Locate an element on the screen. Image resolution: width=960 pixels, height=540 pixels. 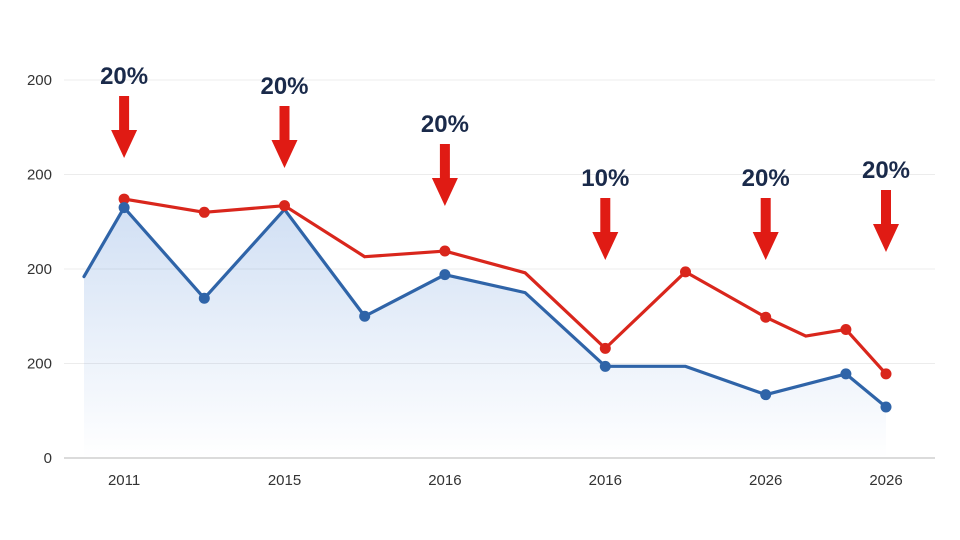
percent-label: 10% is located at coordinates (605, 178).